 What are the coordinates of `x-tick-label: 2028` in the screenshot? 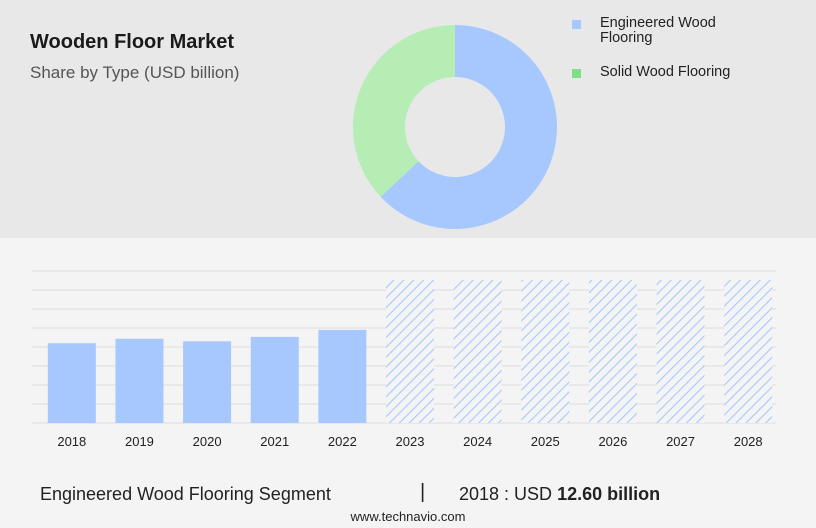 It's located at (748, 441).